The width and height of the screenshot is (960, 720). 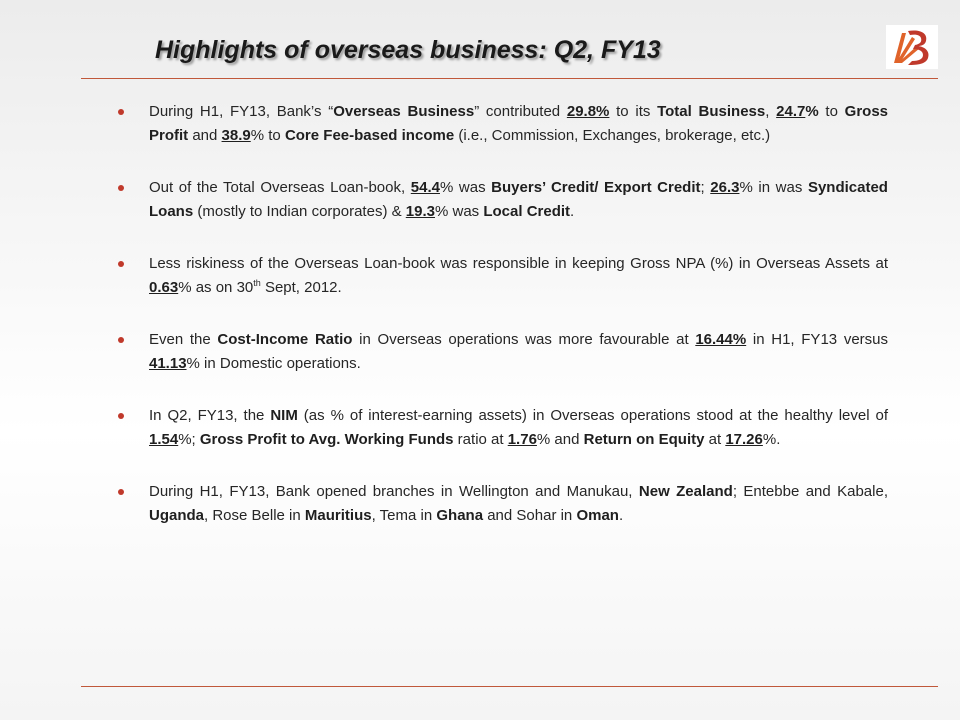 I want to click on highlight-value: 17.26, so click(x=744, y=439).